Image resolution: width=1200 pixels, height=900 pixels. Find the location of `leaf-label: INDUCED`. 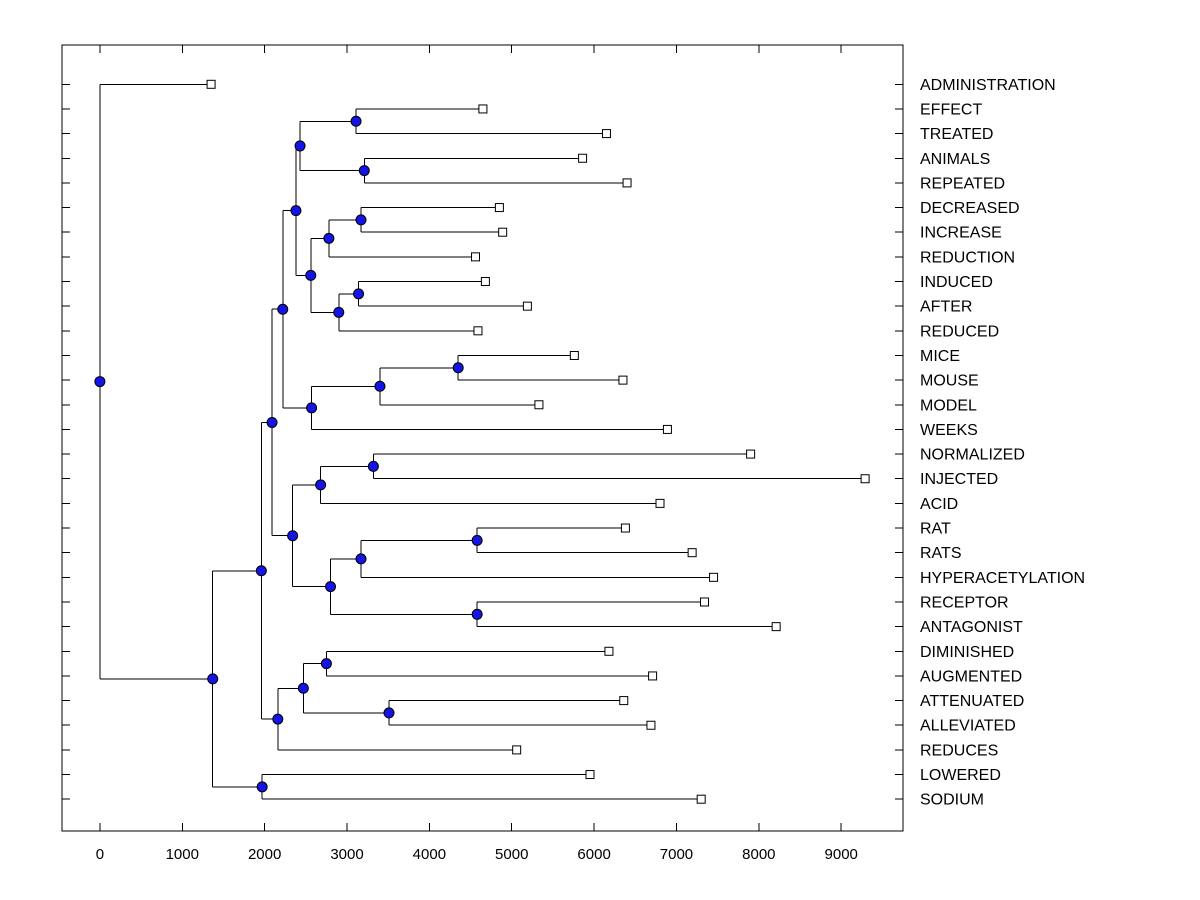

leaf-label: INDUCED is located at coordinates (956, 282).